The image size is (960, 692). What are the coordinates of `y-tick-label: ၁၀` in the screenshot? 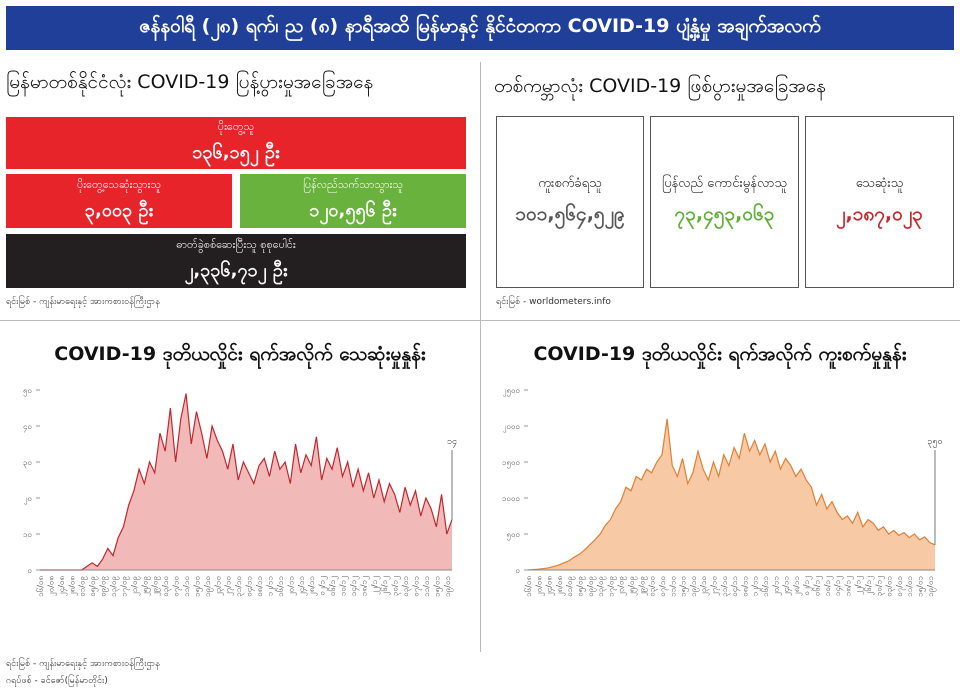 It's located at (27, 534).